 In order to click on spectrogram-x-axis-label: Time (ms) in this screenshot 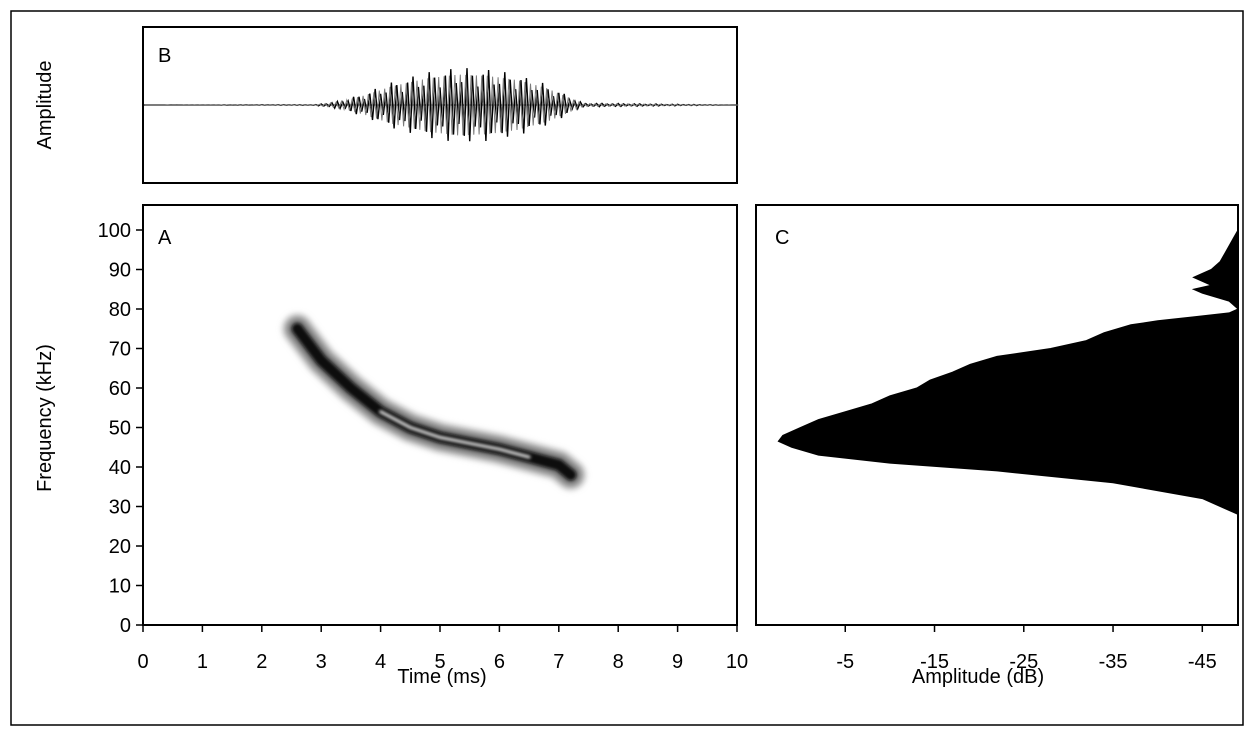, I will do `click(441, 677)`.